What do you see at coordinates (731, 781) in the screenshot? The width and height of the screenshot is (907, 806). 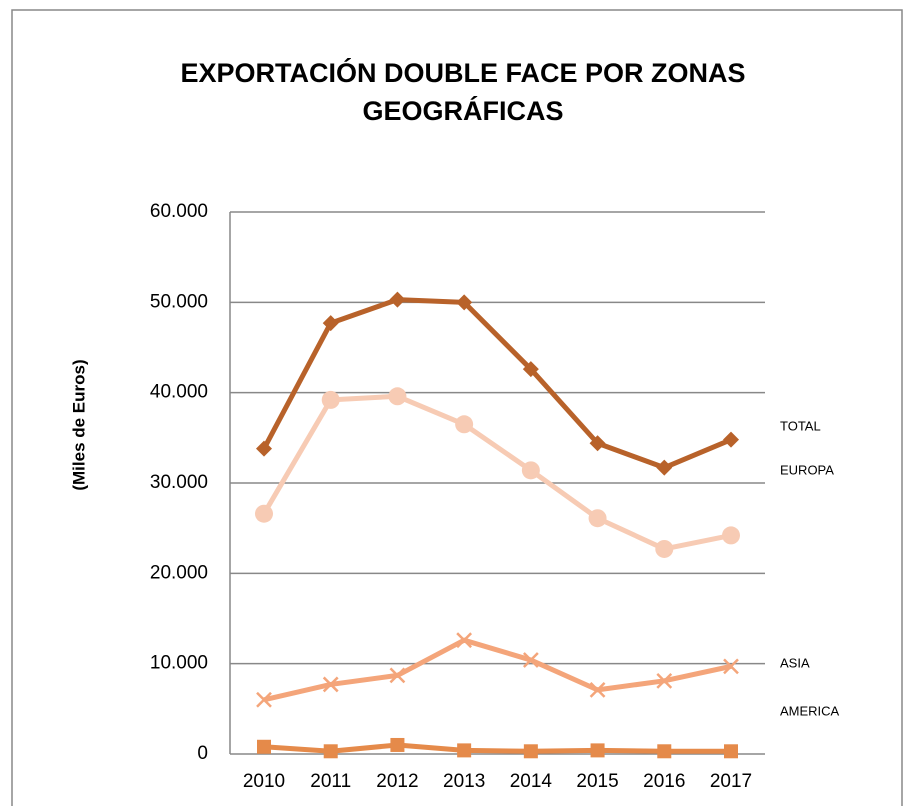 I see `x-tick-label: 2017` at bounding box center [731, 781].